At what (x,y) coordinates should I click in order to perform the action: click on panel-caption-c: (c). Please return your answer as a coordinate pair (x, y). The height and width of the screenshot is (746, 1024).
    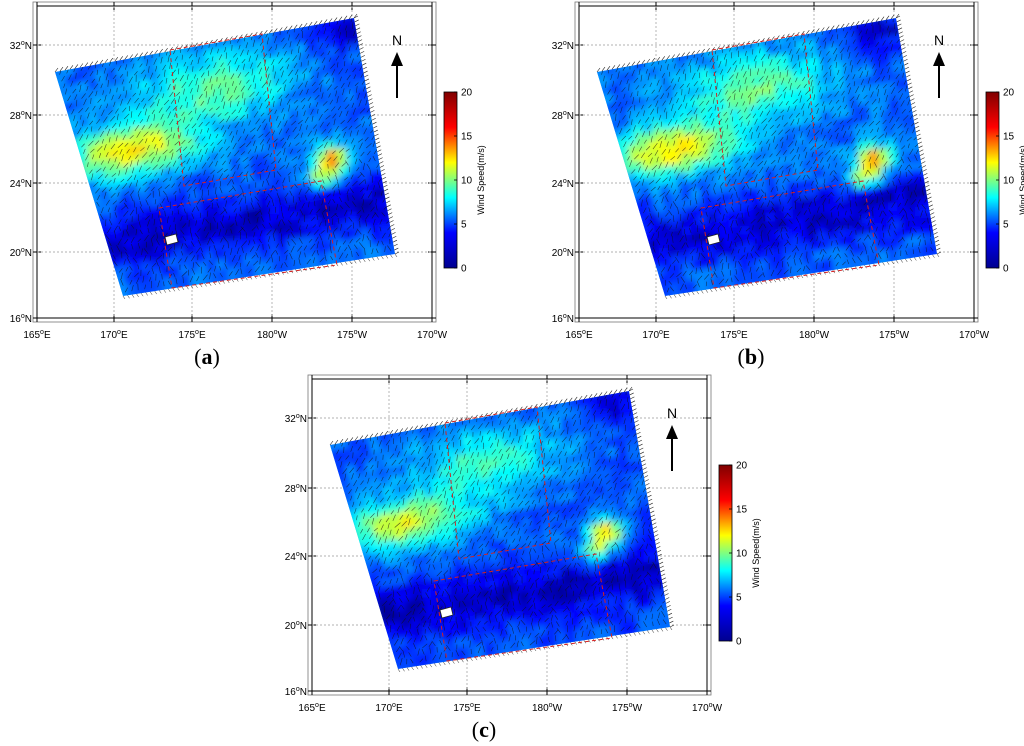
    Looking at the image, I should click on (484, 729).